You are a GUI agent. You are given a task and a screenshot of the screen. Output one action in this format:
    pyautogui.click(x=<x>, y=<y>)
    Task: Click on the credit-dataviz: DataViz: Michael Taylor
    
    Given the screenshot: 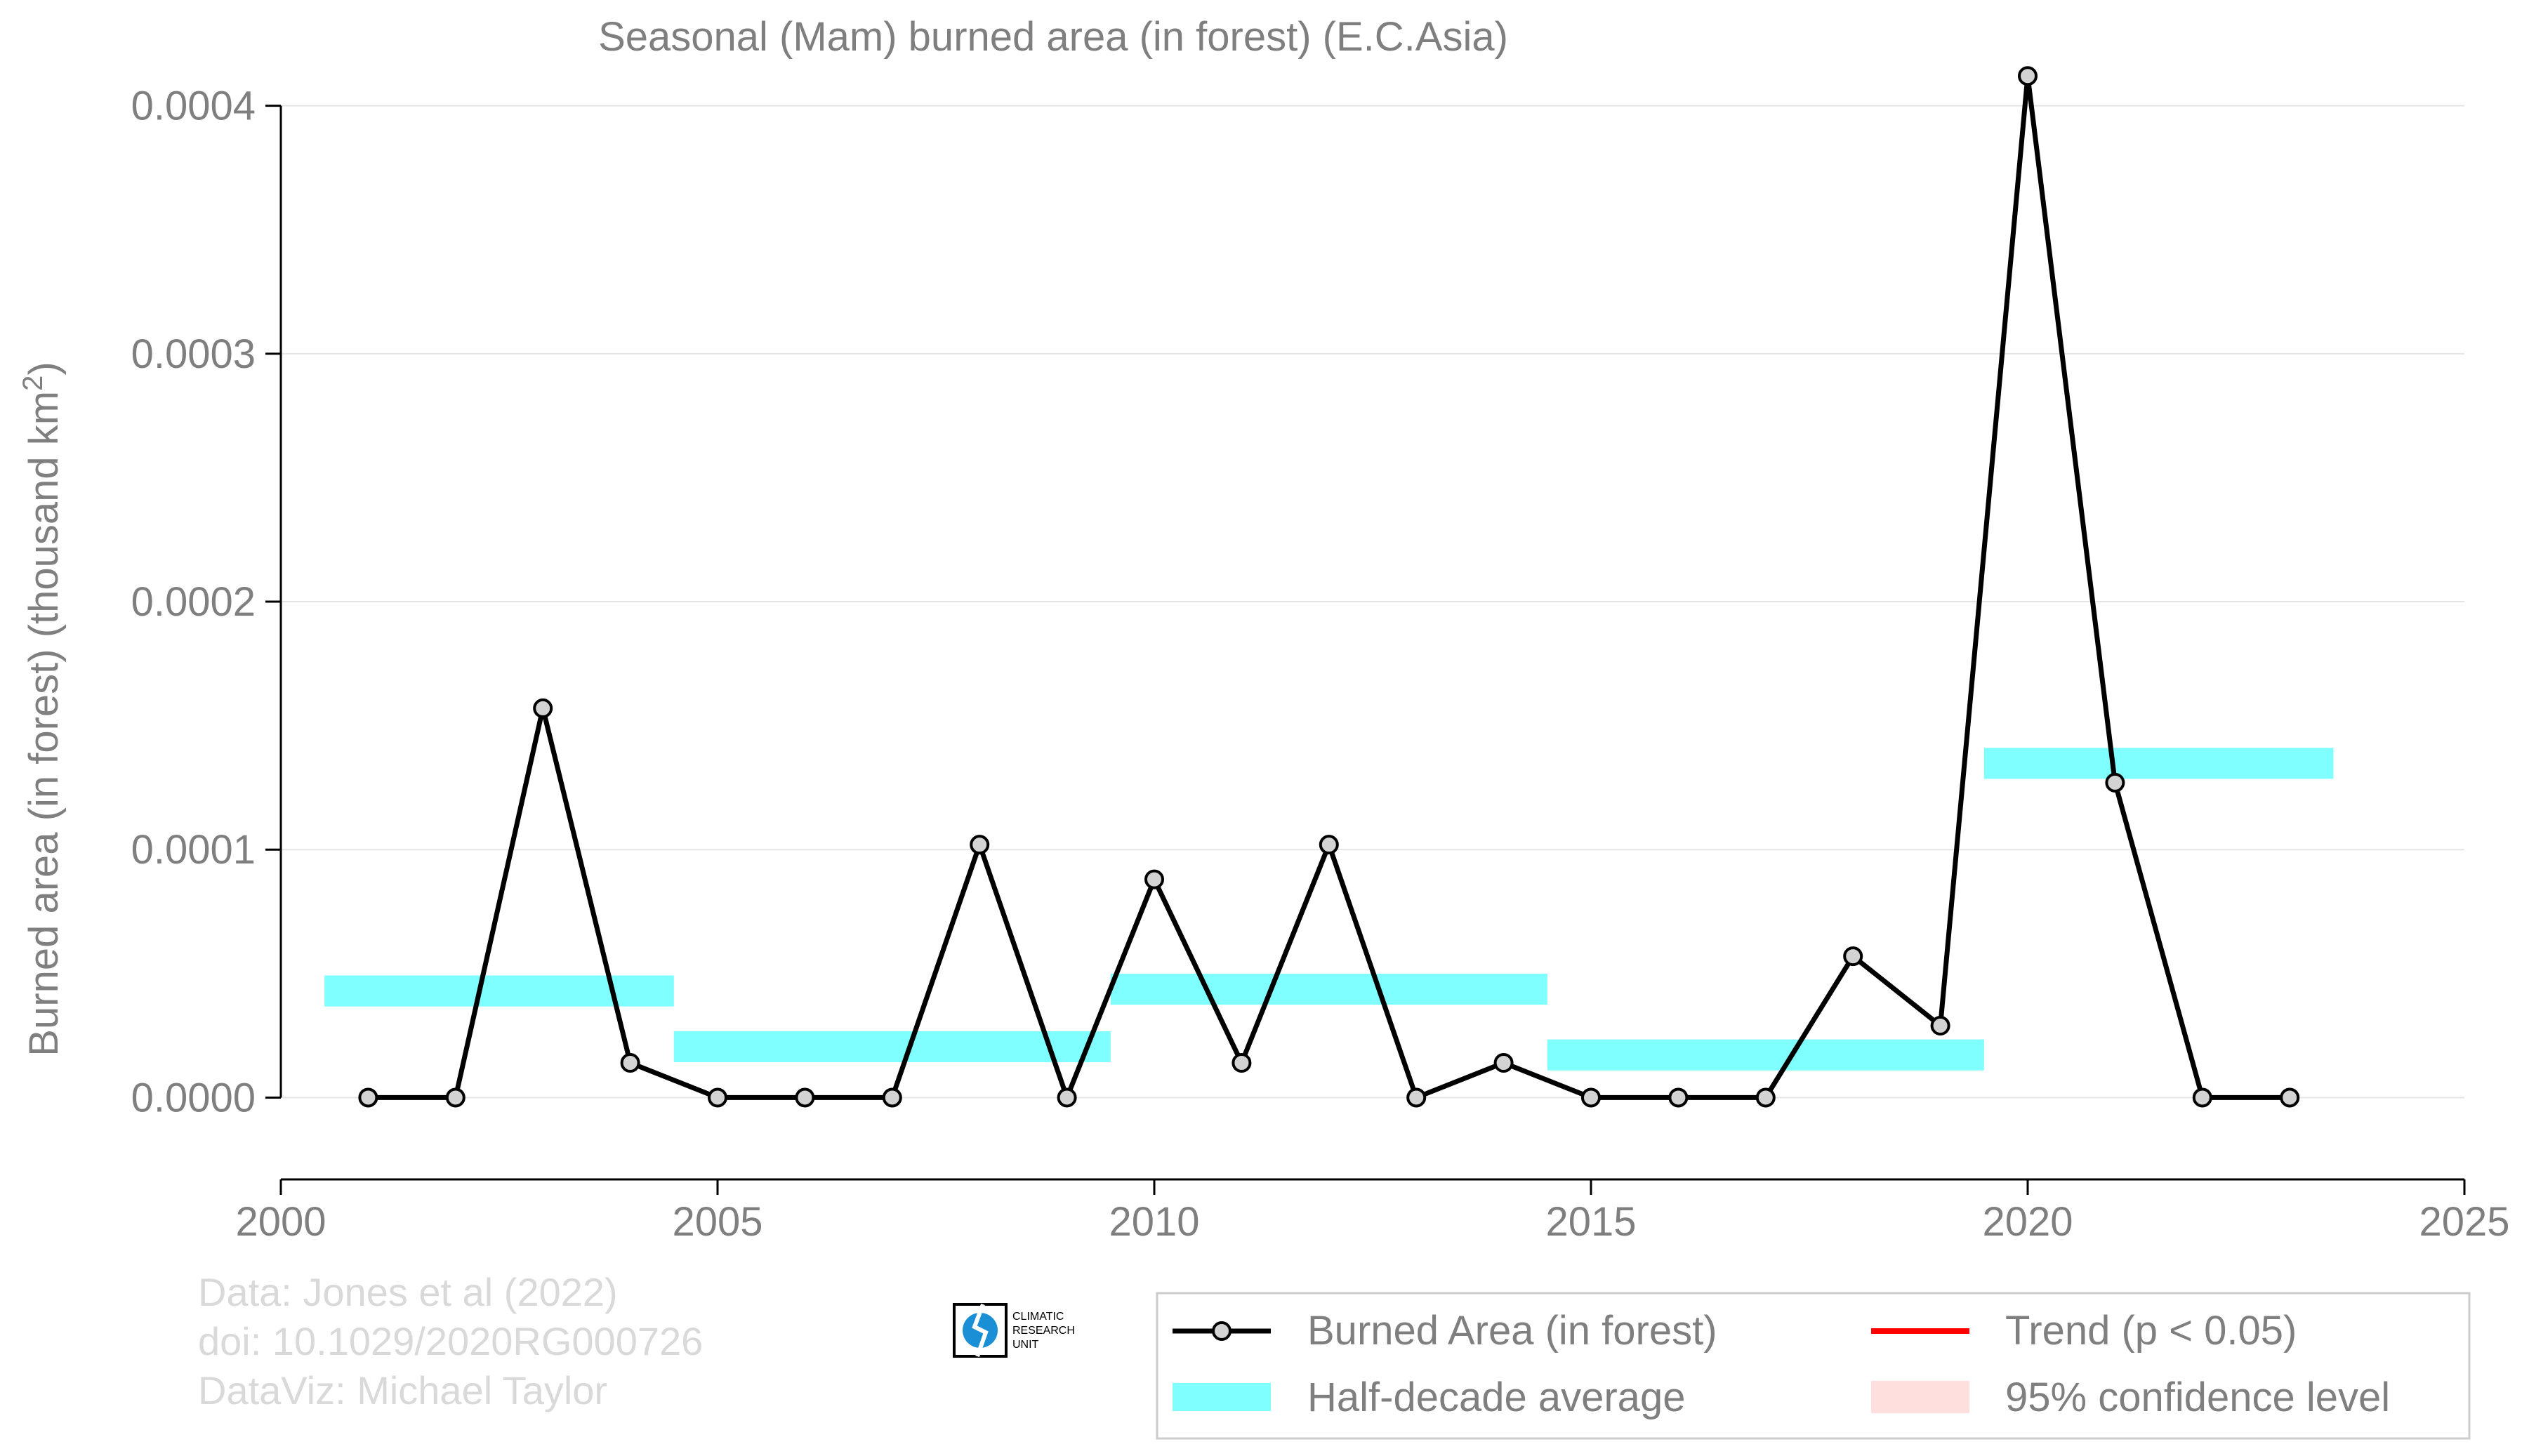 What is the action you would take?
    pyautogui.click(x=402, y=1390)
    